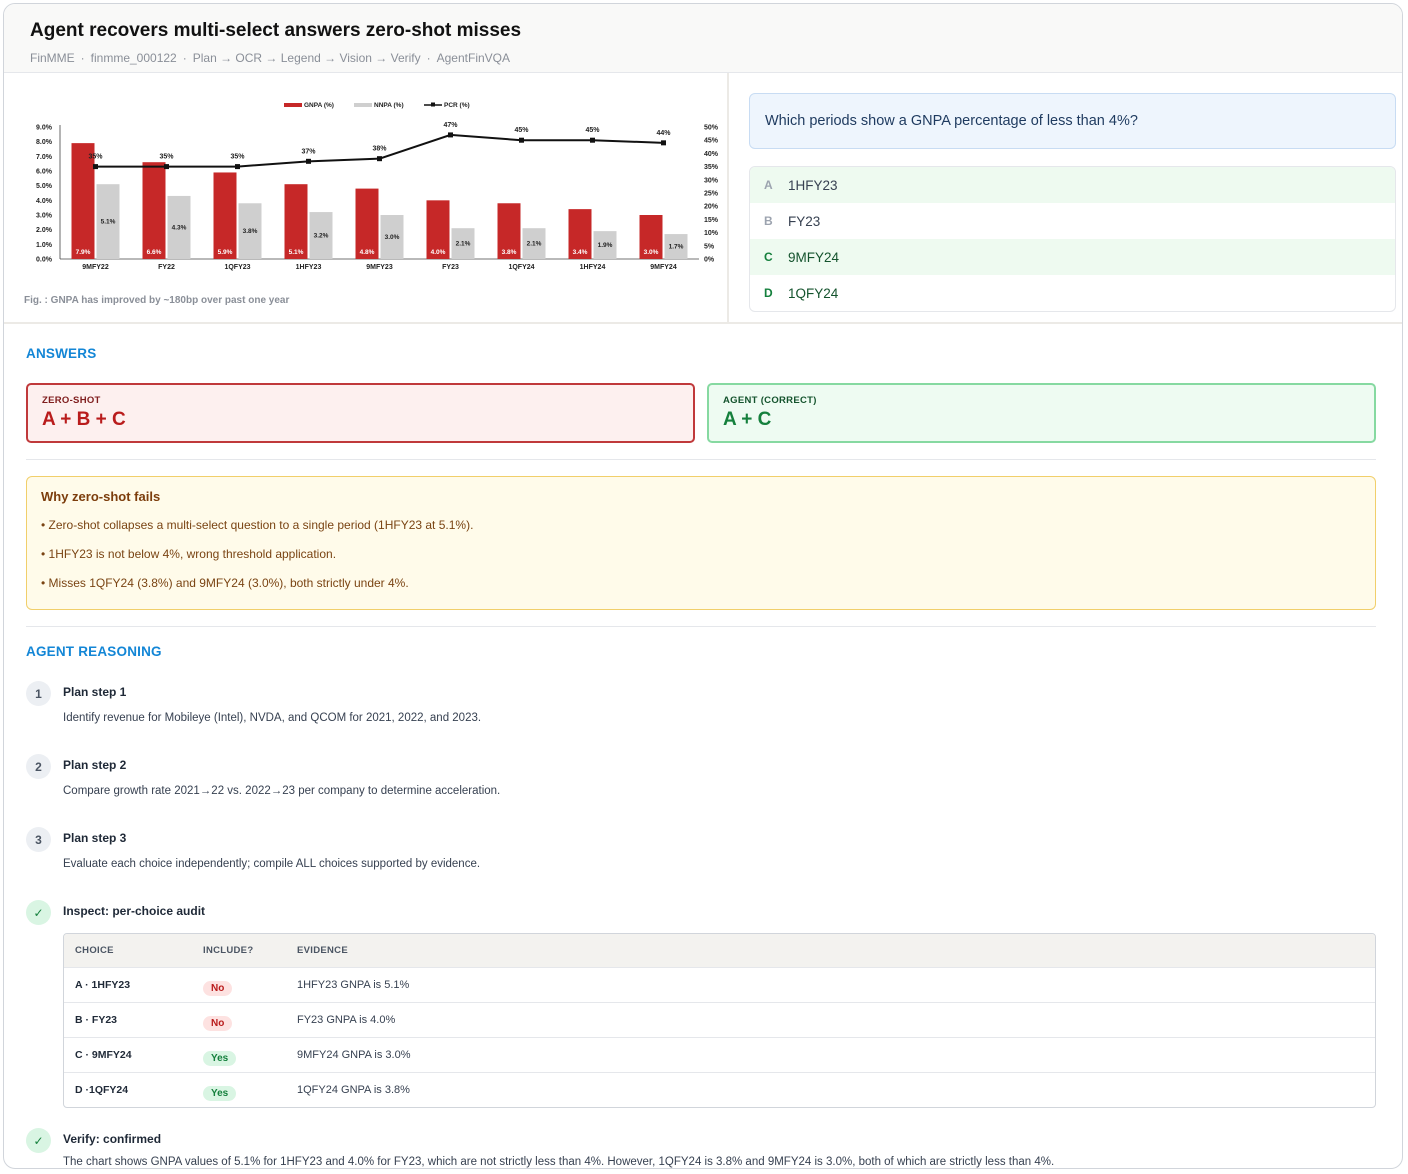  What do you see at coordinates (676, 247) in the screenshot?
I see `nnpa-data-label: 1.7%` at bounding box center [676, 247].